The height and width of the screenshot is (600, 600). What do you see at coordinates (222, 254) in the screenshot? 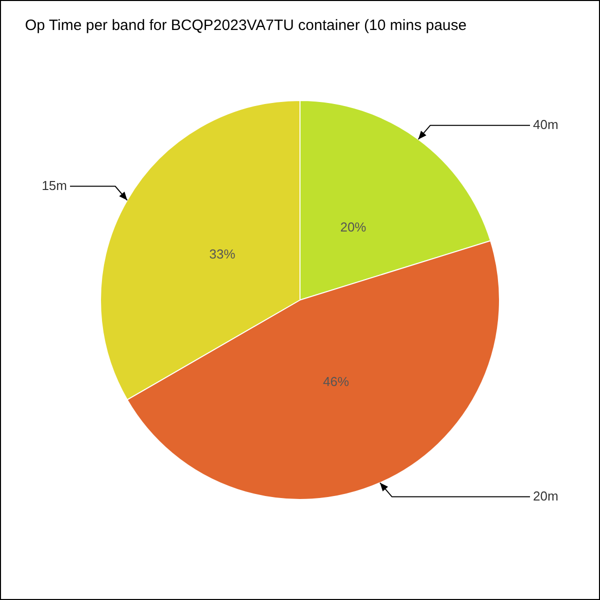
I see `data-label: 33%` at bounding box center [222, 254].